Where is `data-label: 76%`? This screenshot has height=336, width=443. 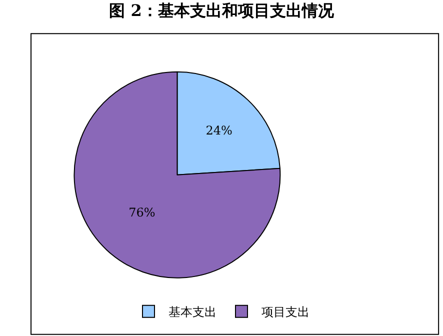 data-label: 76% is located at coordinates (142, 212).